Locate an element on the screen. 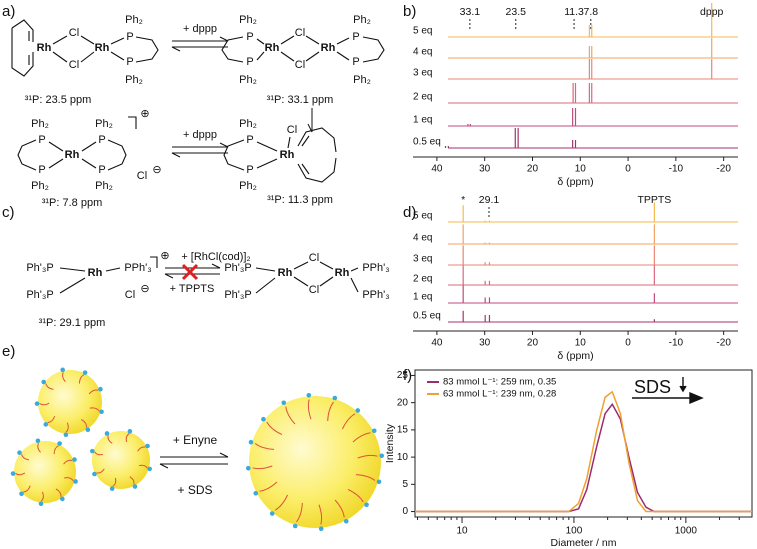 This screenshot has width=757, height=549. peak-annotation: 29.1 is located at coordinates (489, 200).